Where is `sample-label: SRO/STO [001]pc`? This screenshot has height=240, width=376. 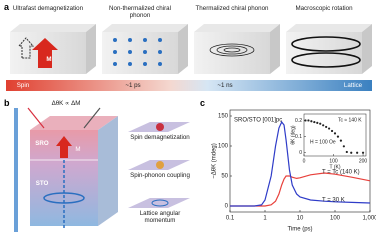 sample-label: SRO/STO [001]pc is located at coordinates (258, 121).